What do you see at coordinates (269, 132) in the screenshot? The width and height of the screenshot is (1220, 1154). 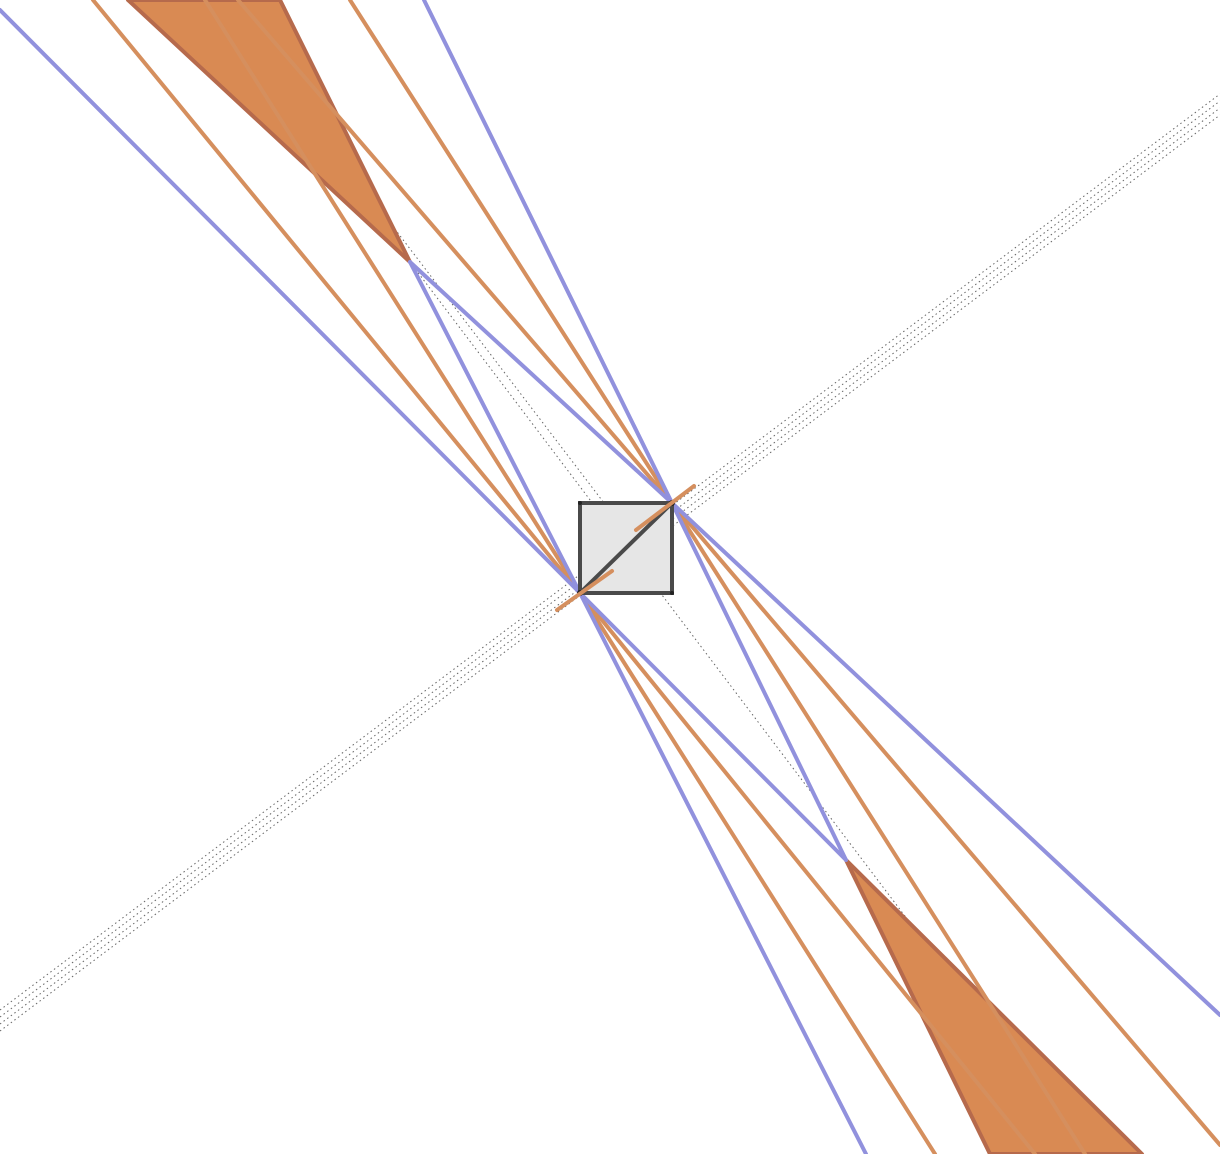 I see `upper-wedge` at bounding box center [269, 132].